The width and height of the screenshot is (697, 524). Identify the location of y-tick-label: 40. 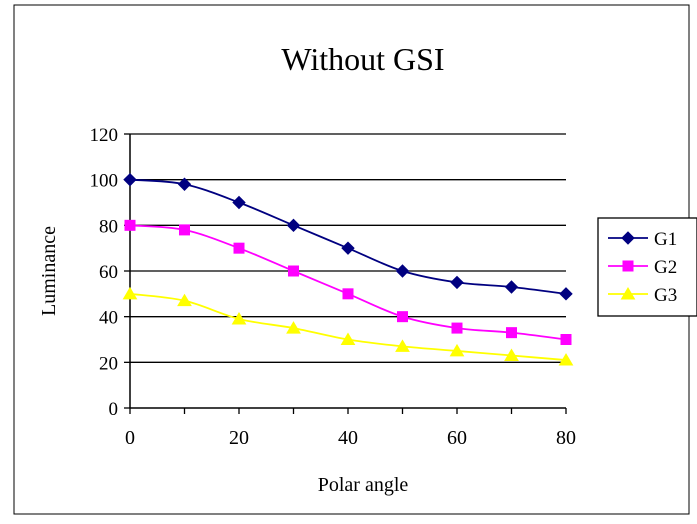
(108, 318).